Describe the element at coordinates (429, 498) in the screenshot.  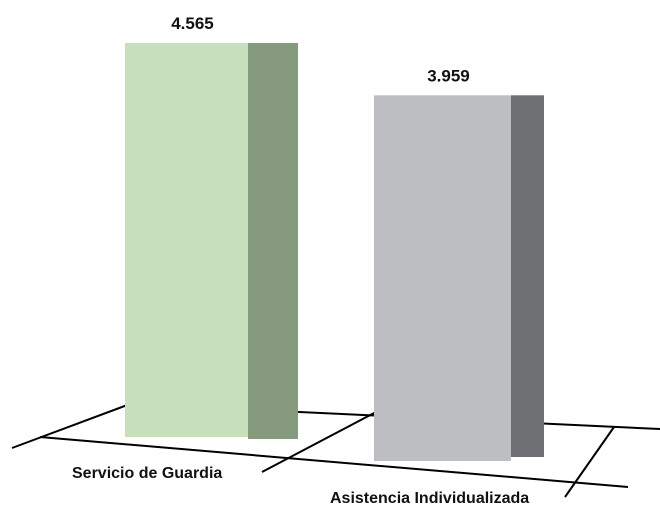
I see `category-label: Asistencia Individualizada` at that location.